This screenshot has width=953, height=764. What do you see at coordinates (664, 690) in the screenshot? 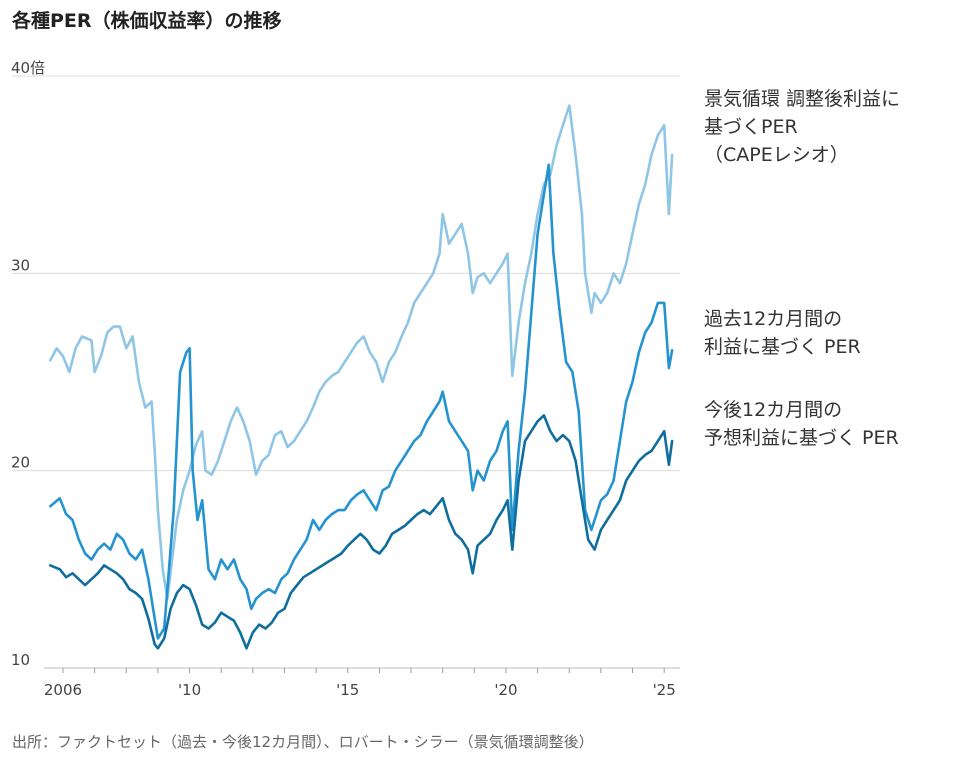
I see `x-tick-label-2025: '25` at bounding box center [664, 690].